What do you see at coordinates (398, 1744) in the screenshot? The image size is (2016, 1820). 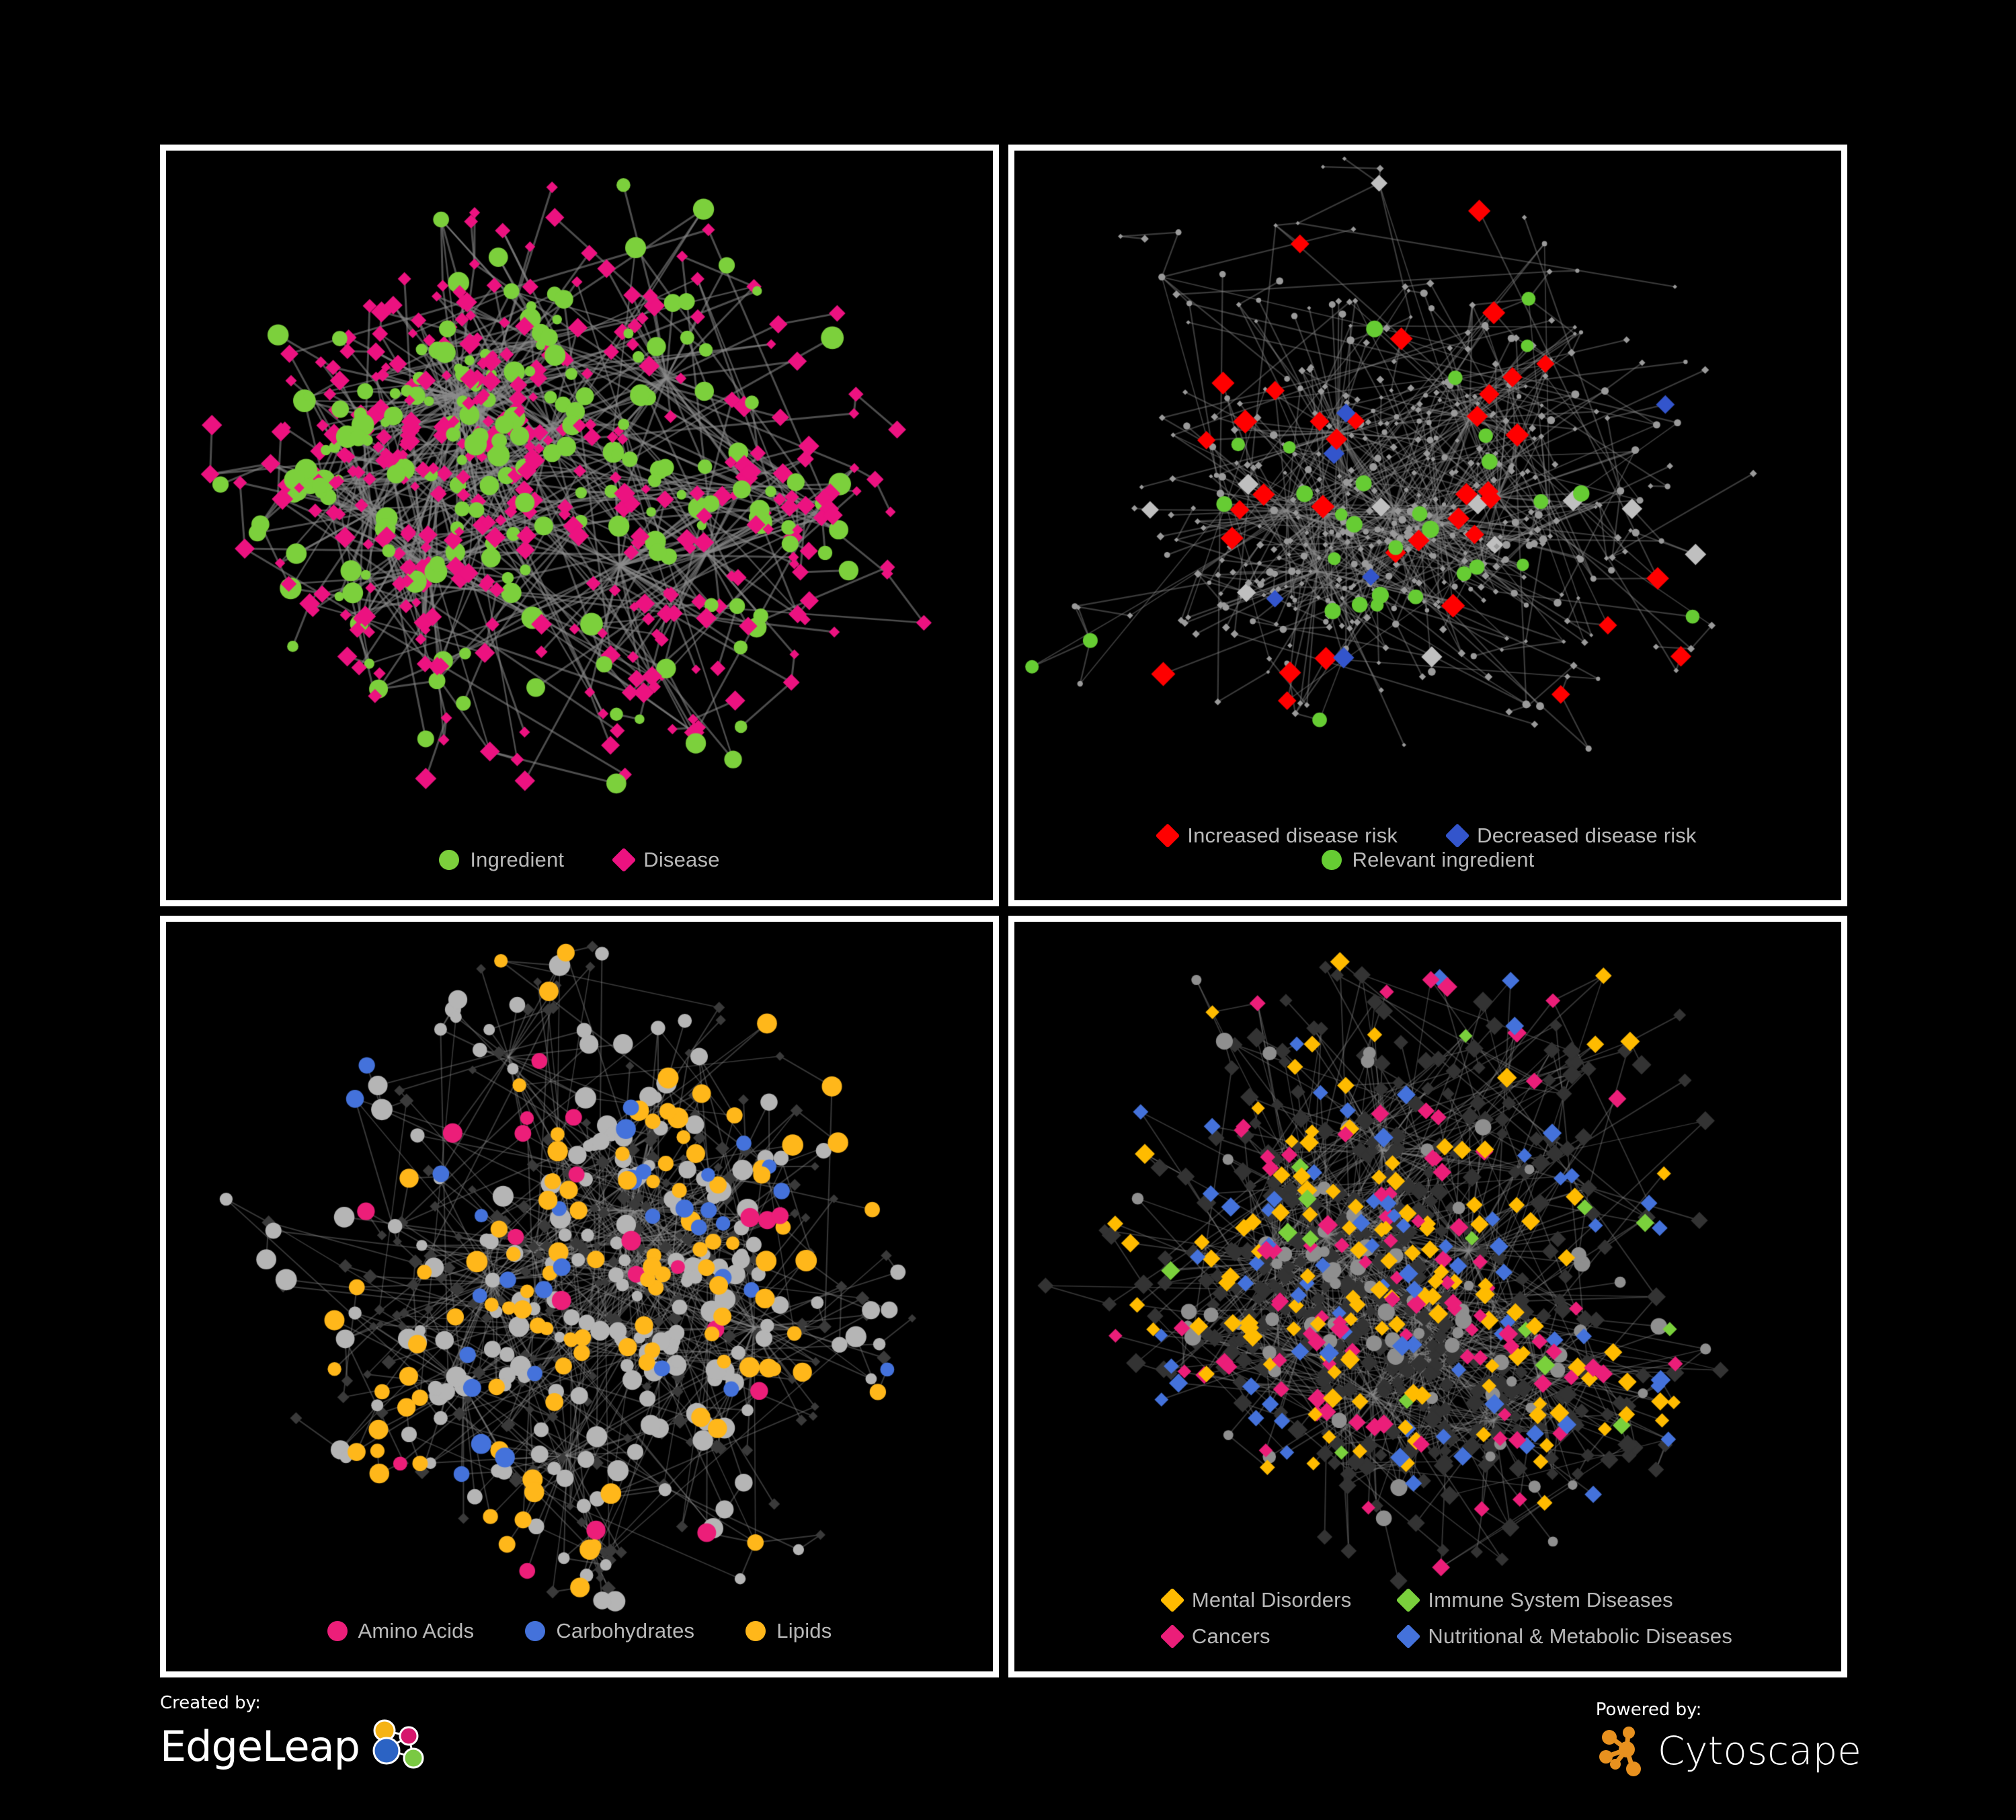 I see `edgeleap-network-icon` at bounding box center [398, 1744].